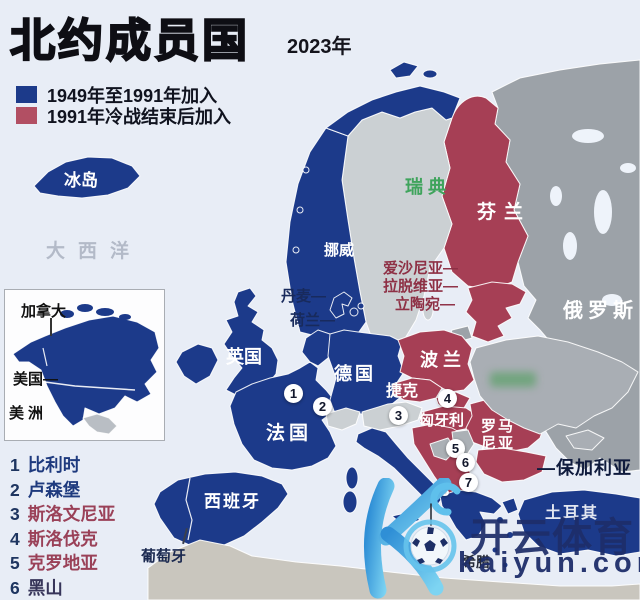  What do you see at coordinates (15, 563) in the screenshot?
I see `list-item-num: 5` at bounding box center [15, 563].